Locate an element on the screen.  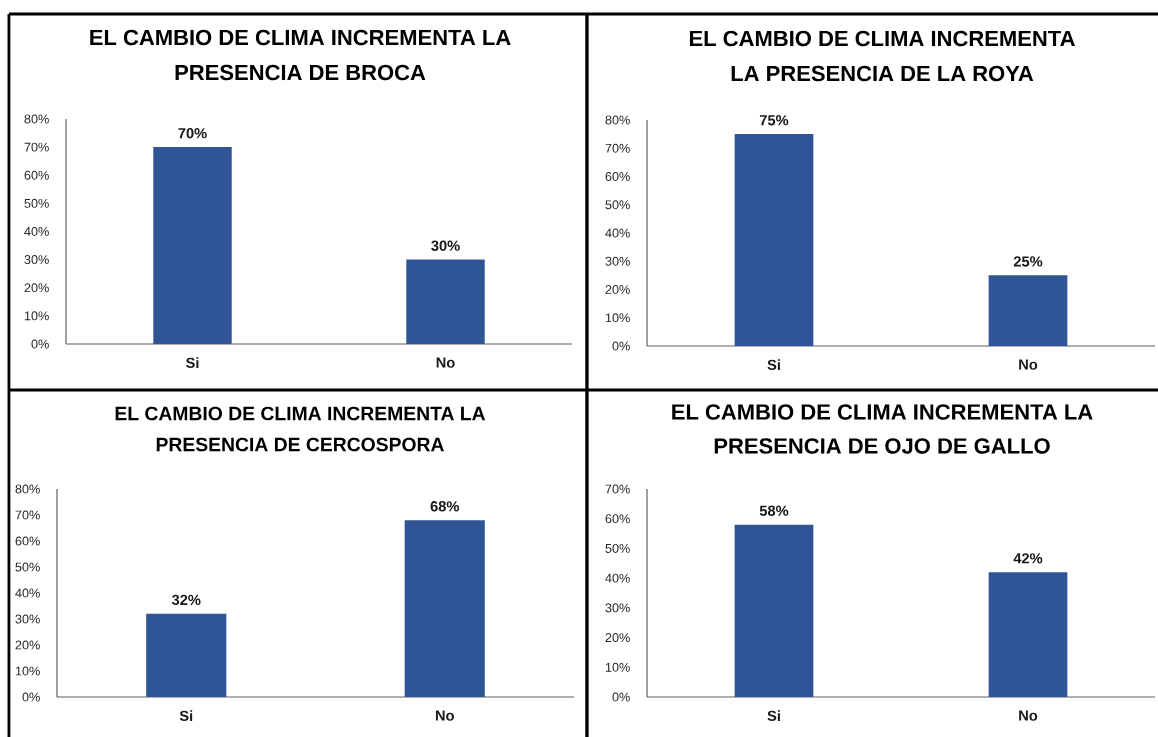
data-label: 68% is located at coordinates (445, 506).